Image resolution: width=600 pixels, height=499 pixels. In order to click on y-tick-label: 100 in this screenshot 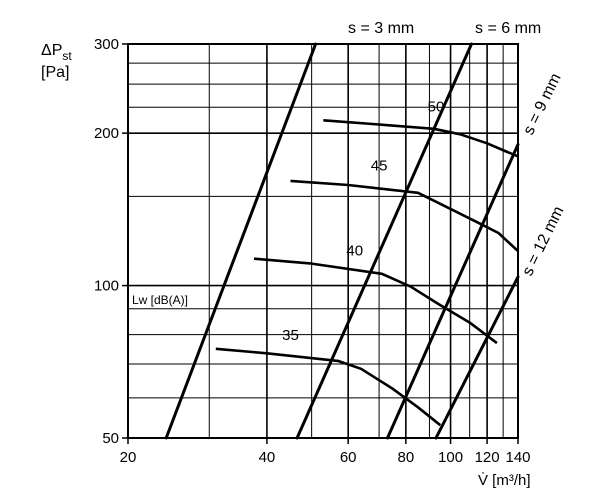, I will do `click(106, 286)`.